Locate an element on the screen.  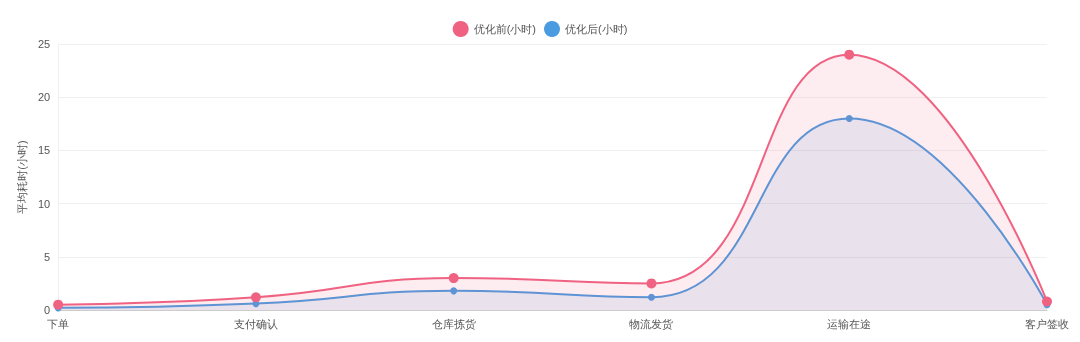
x-tick-label: 仓库拣货 is located at coordinates (453, 323).